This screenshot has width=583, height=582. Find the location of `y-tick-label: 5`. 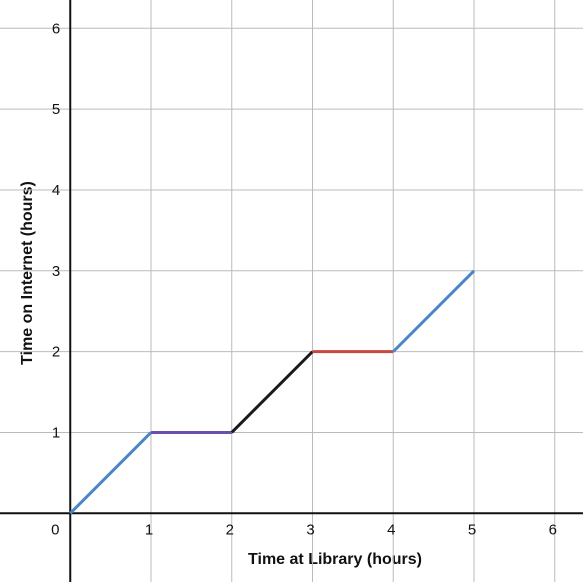

y-tick-label: 5 is located at coordinates (56, 109).